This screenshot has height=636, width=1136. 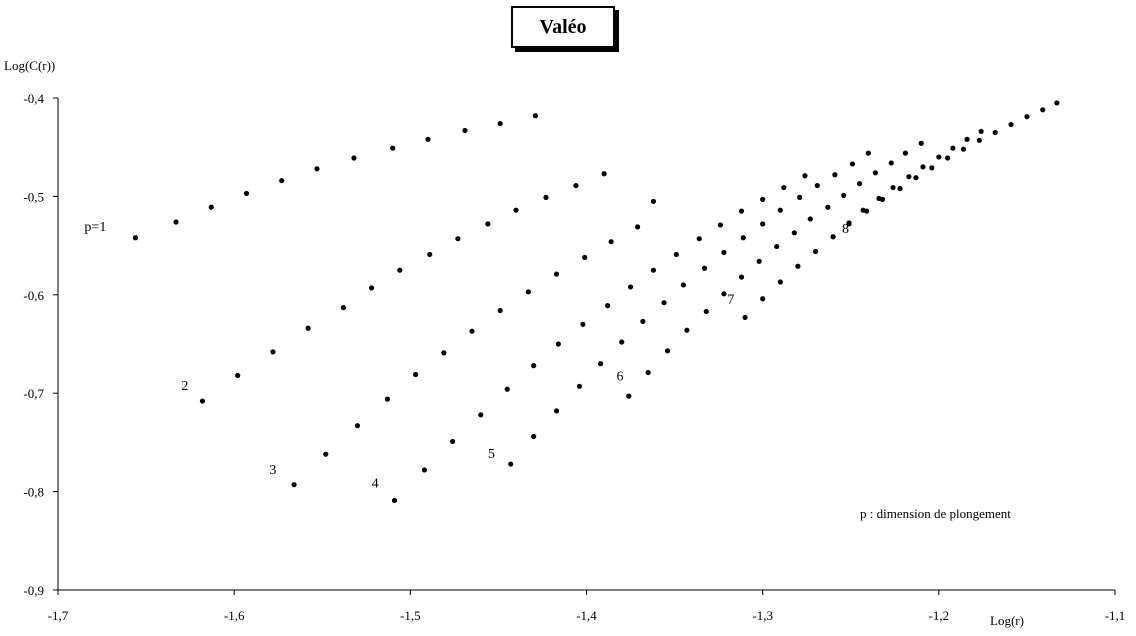 I want to click on x-tick-label: -1,7, so click(x=58, y=615).